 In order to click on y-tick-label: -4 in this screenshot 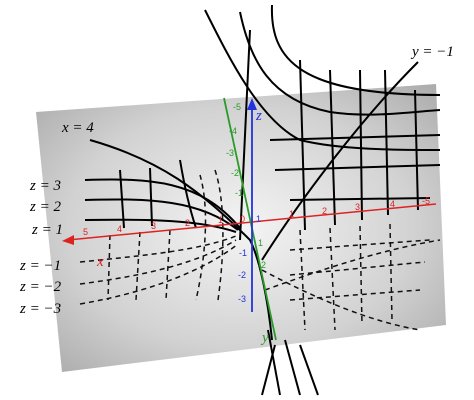, I will do `click(233, 131)`.